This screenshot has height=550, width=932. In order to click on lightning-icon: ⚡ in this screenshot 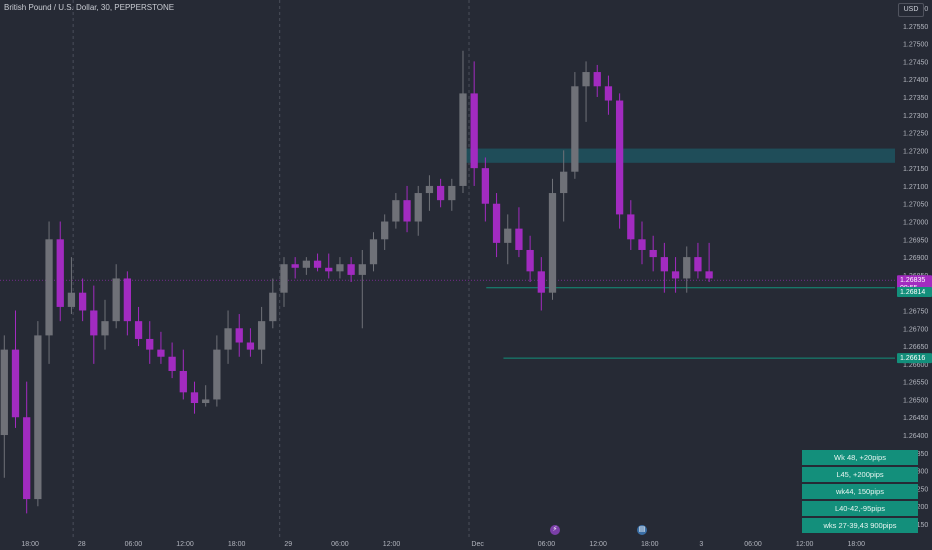, I will do `click(555, 530)`.